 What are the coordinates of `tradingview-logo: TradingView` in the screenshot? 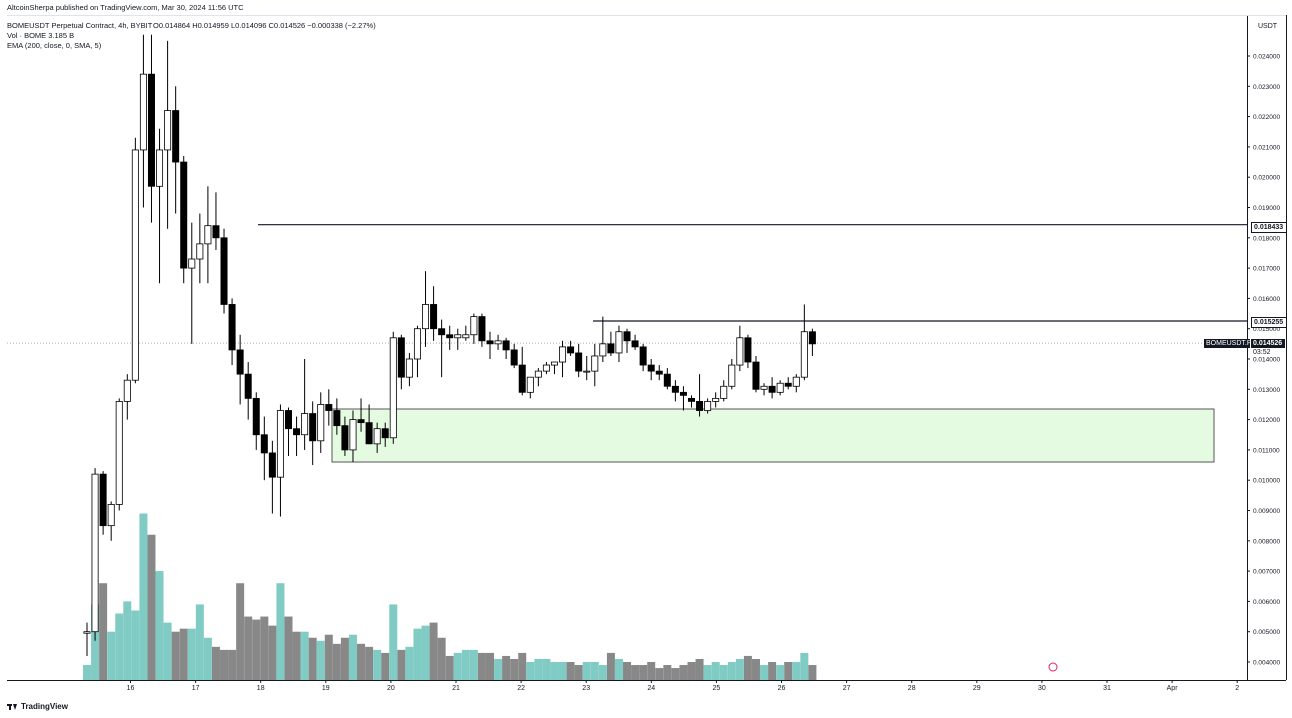 It's located at (37, 706).